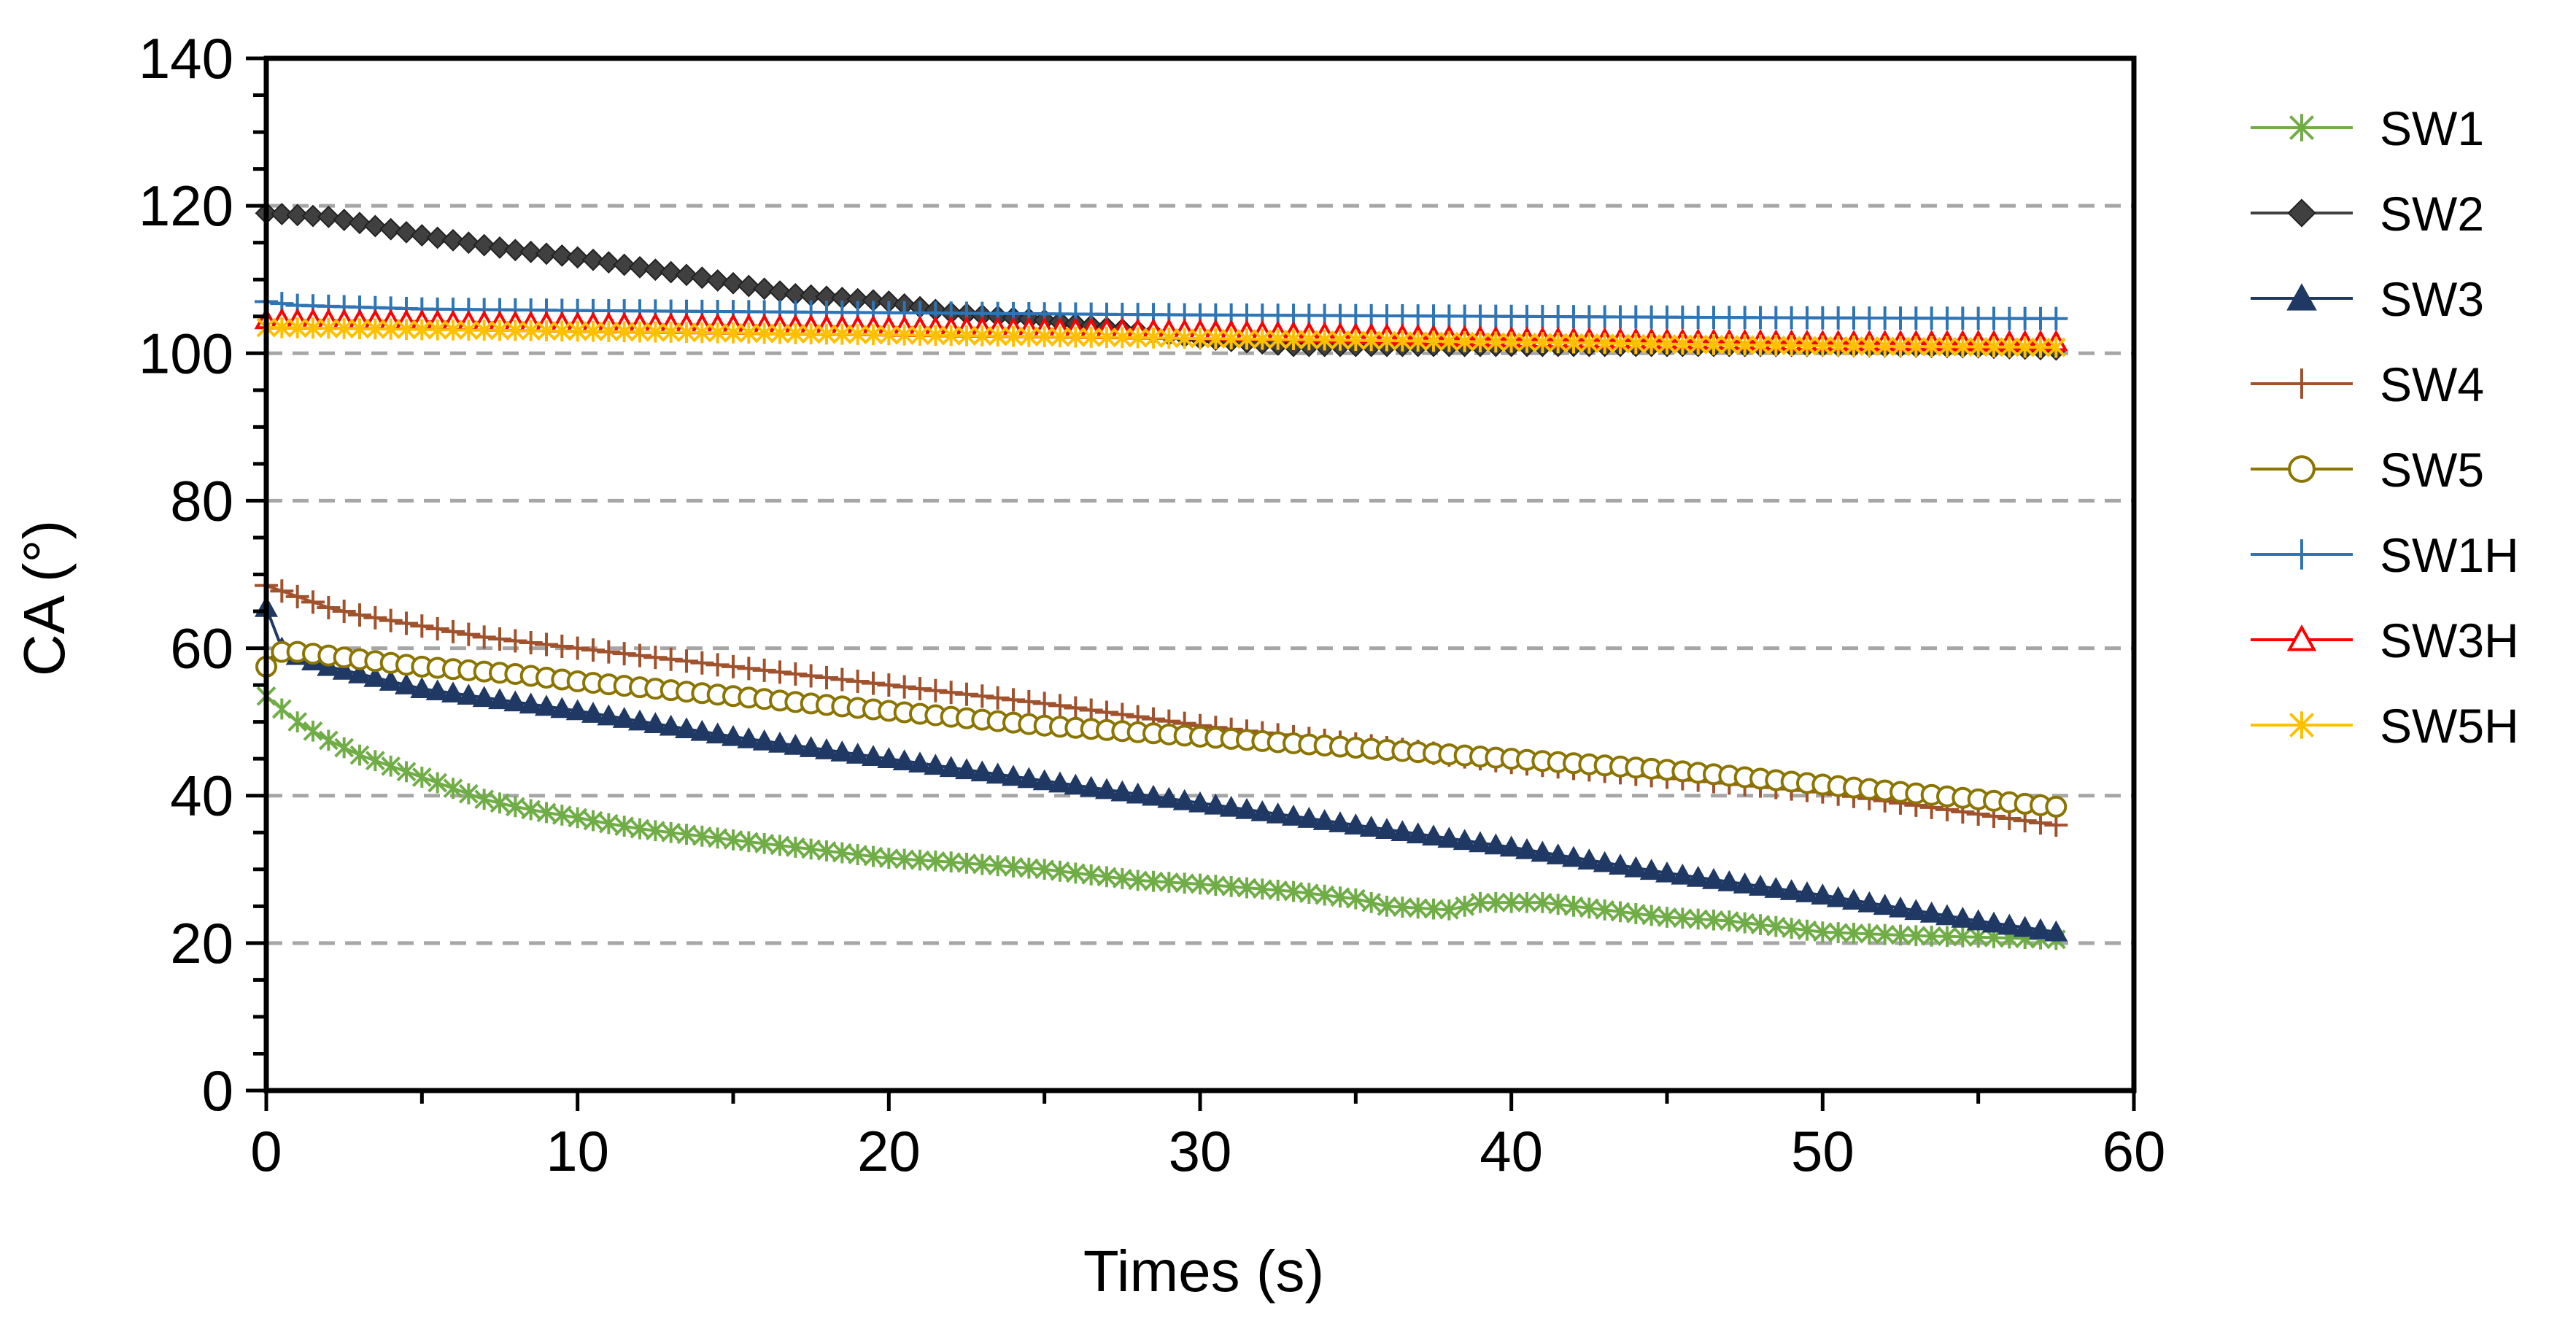 The width and height of the screenshot is (2576, 1332). What do you see at coordinates (1203, 1271) in the screenshot?
I see `x-axis-title: Times (s)` at bounding box center [1203, 1271].